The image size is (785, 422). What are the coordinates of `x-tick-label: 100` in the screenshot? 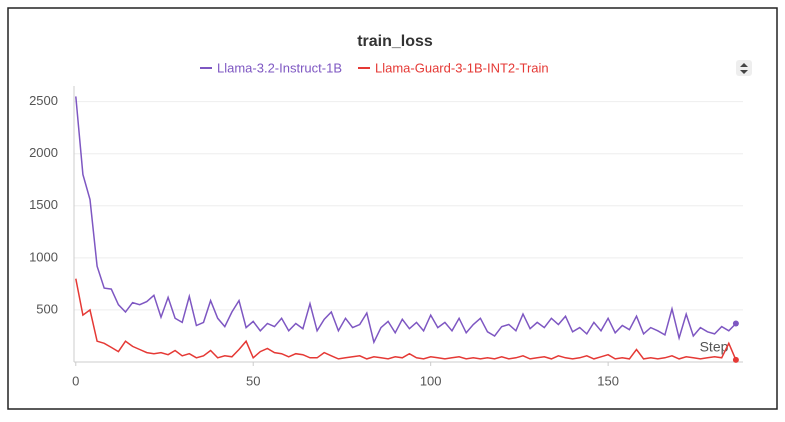 It's located at (431, 380).